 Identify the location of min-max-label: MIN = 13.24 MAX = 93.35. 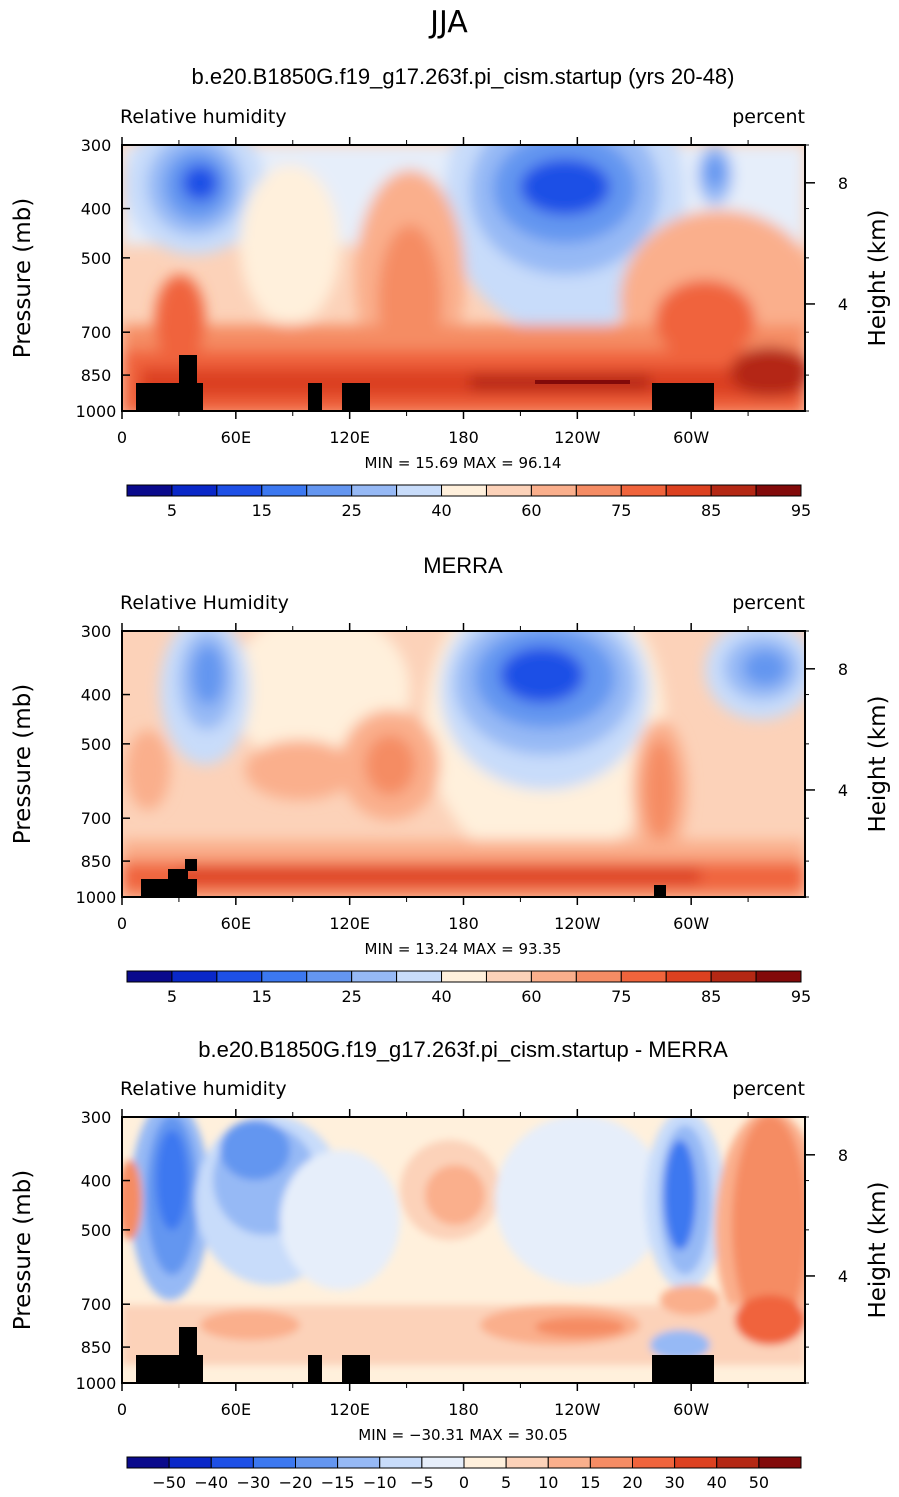
(463, 949).